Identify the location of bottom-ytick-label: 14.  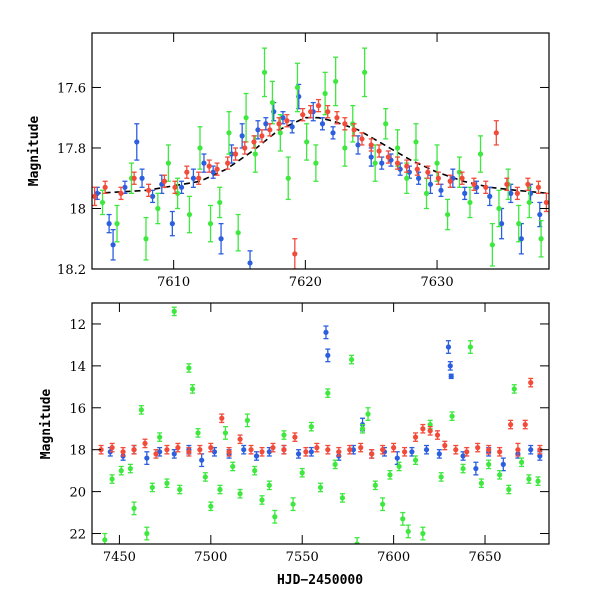
(77, 367).